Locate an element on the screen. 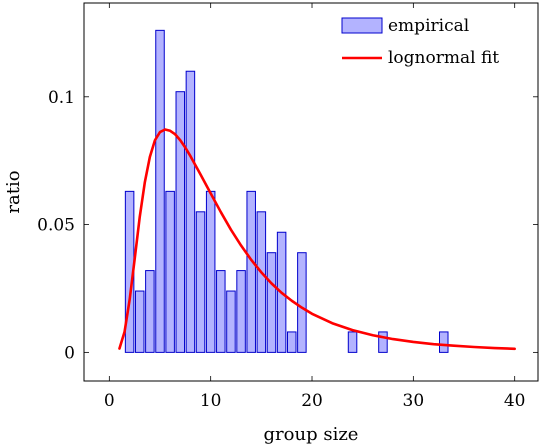  y-tick-label: 0 is located at coordinates (69, 353).